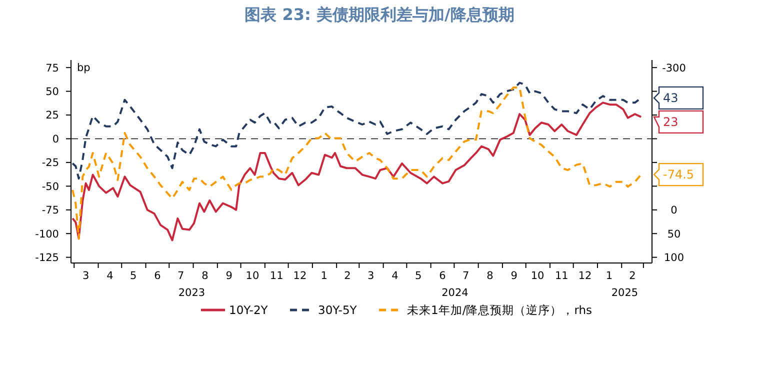  I want to click on y-axis-title: bp, so click(84, 68).